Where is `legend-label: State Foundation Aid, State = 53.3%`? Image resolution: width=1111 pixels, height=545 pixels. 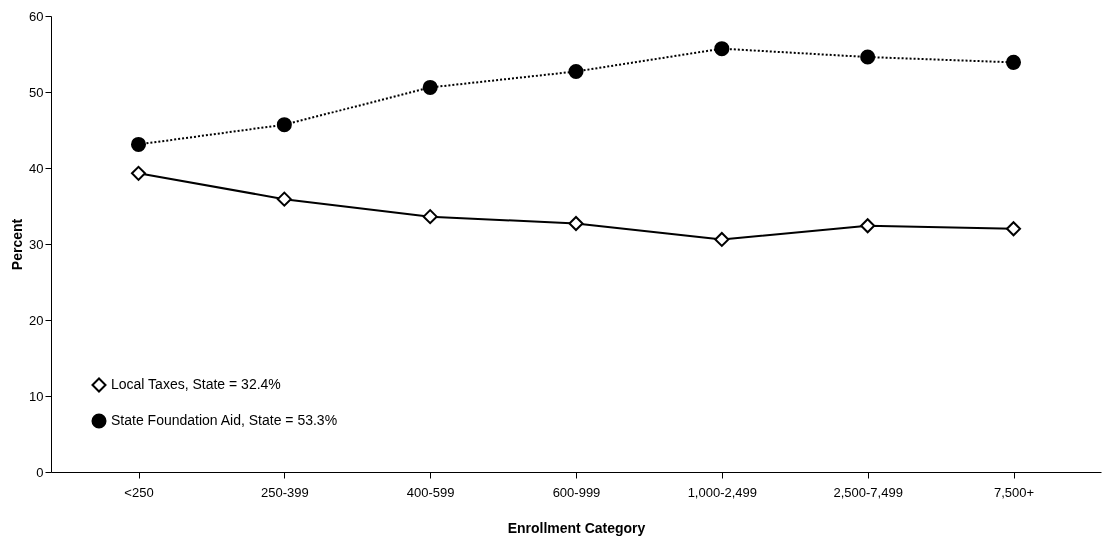
legend-label: State Foundation Aid, State = 53.3% is located at coordinates (224, 420).